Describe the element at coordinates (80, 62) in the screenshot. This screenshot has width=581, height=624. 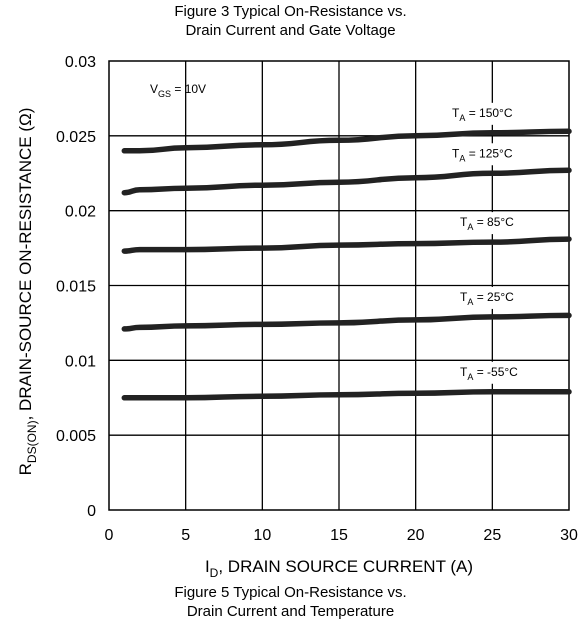
I see `y-tick-label: 0.03` at that location.